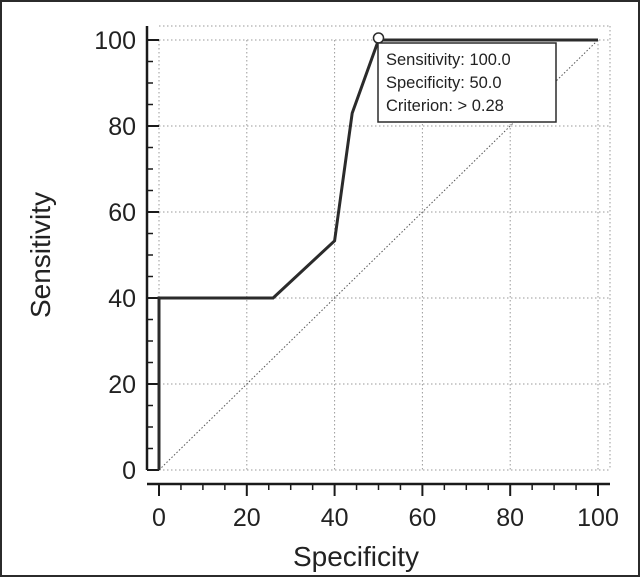 This screenshot has height=577, width=640. What do you see at coordinates (444, 83) in the screenshot?
I see `tooltip-line-2: Specificity: 50.0` at bounding box center [444, 83].